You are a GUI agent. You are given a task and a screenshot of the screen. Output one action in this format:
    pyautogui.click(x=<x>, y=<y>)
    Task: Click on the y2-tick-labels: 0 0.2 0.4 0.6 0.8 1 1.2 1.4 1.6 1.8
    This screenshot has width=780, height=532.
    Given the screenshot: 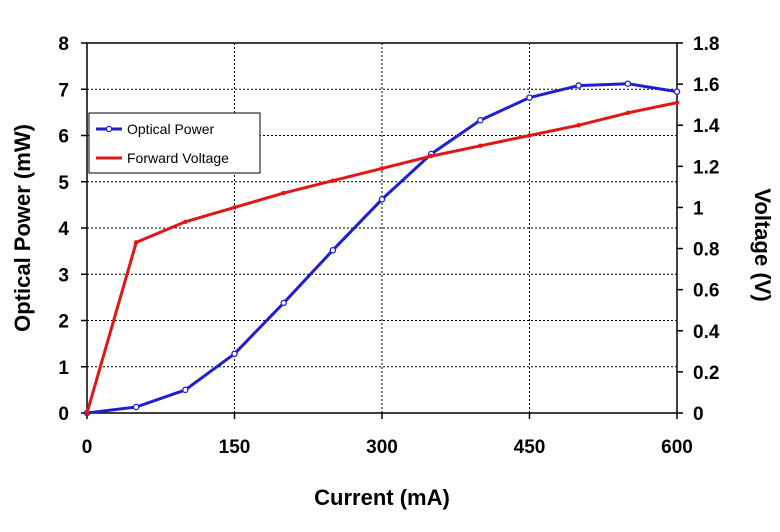 What is the action you would take?
    pyautogui.click(x=706, y=229)
    